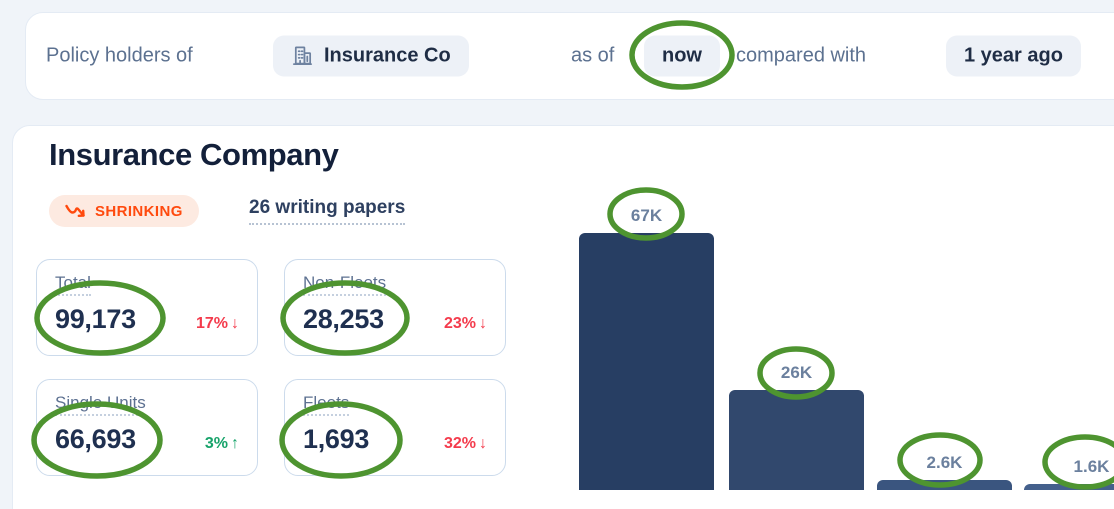 This screenshot has height=509, width=1114. I want to click on policy-holders-label: Policy holders of, so click(119, 55).